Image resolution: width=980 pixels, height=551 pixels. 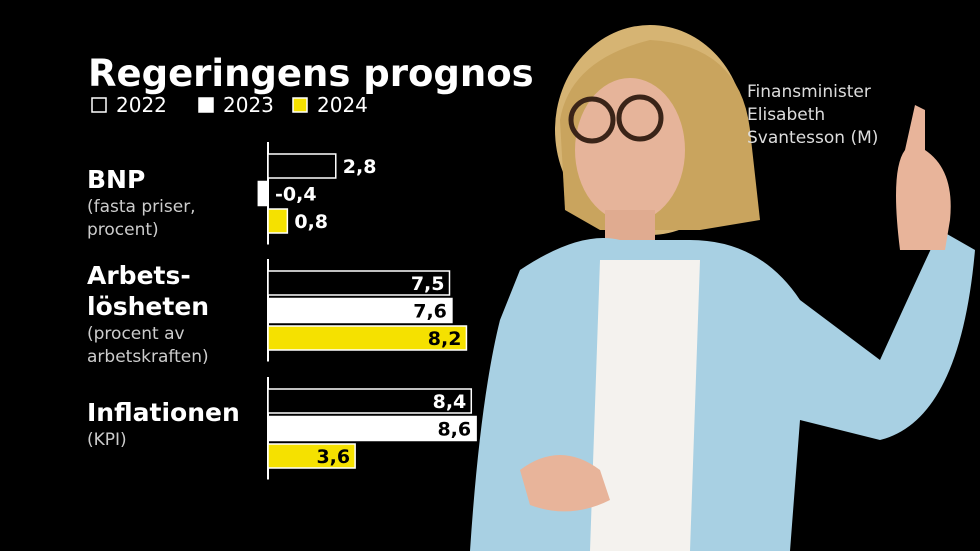 I want to click on legend-label: 2023, so click(x=248, y=105).